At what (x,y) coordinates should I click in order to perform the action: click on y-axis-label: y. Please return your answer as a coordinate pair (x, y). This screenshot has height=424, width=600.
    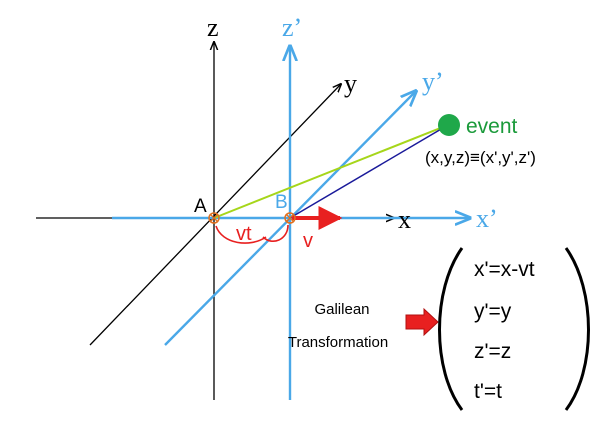
    Looking at the image, I should click on (350, 83).